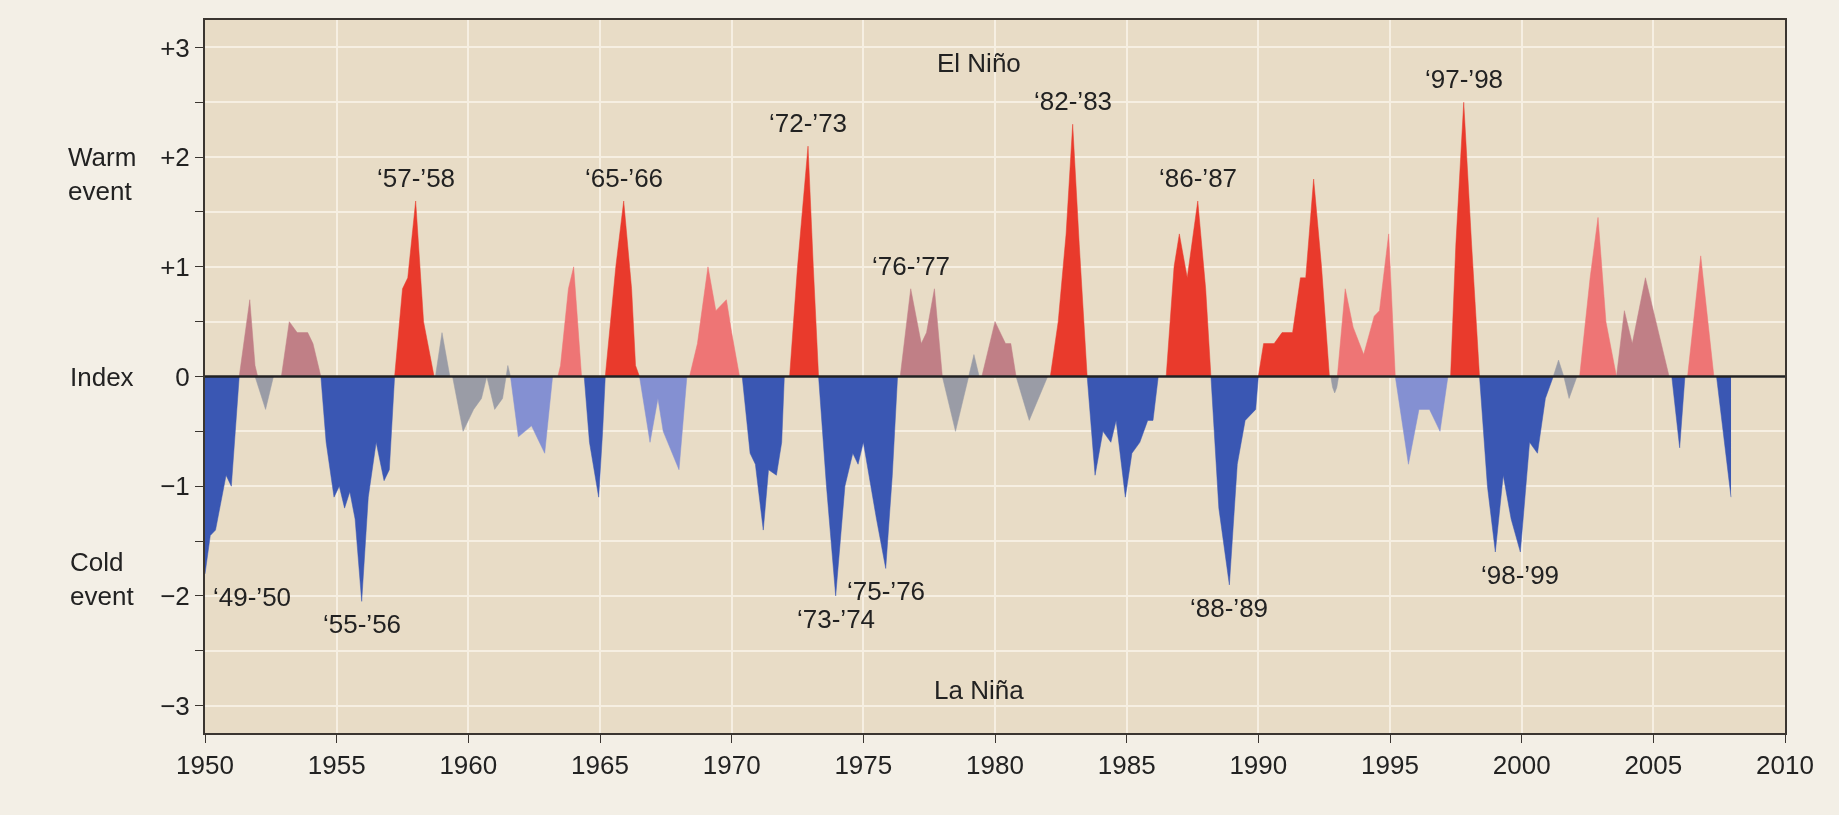 Image resolution: width=1839 pixels, height=815 pixels. What do you see at coordinates (205, 765) in the screenshot?
I see `x-tick-label: 1950` at bounding box center [205, 765].